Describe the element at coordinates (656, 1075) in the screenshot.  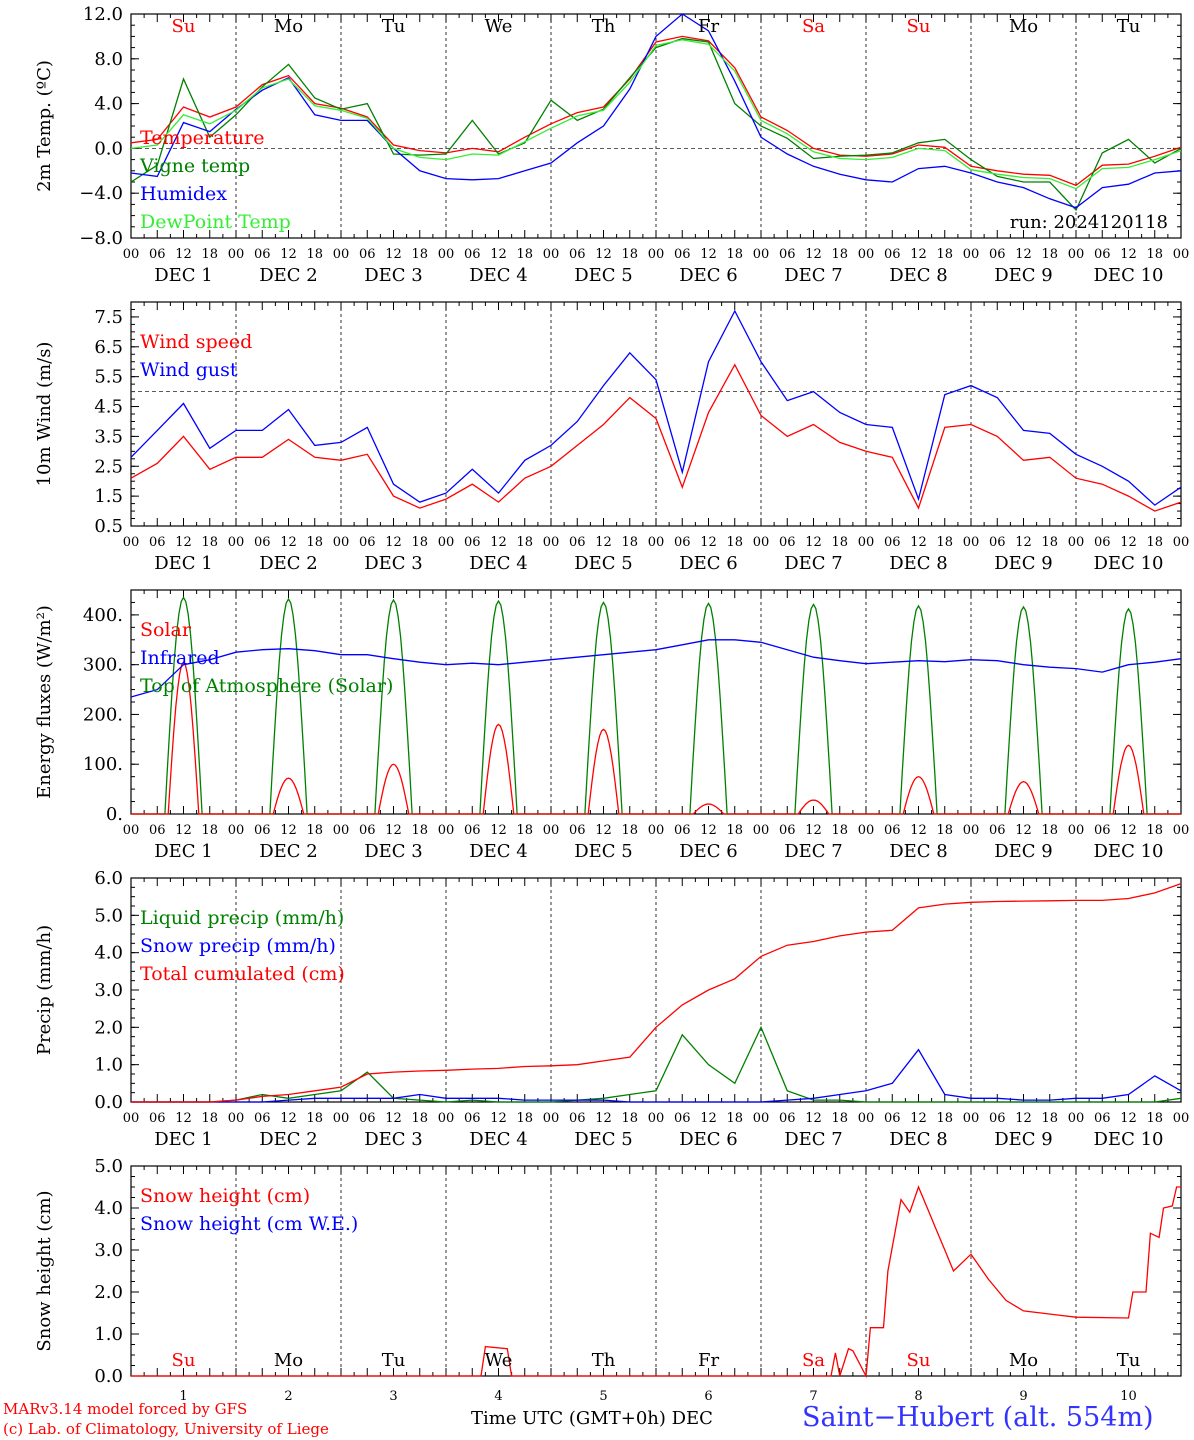
I see `series-snow-precip-mm-h` at that location.